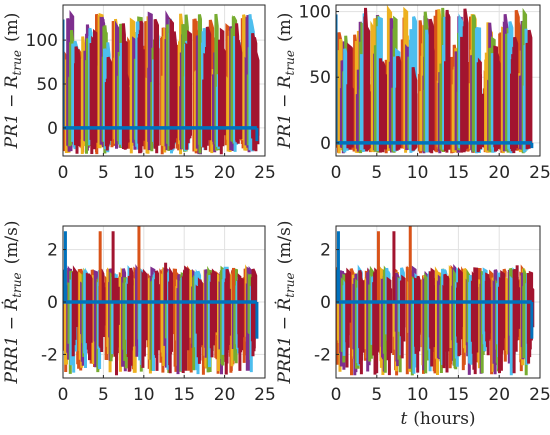 Image resolution: width=550 pixels, height=435 pixels. I want to click on x-axis-label-unit: (hours), so click(444, 419).